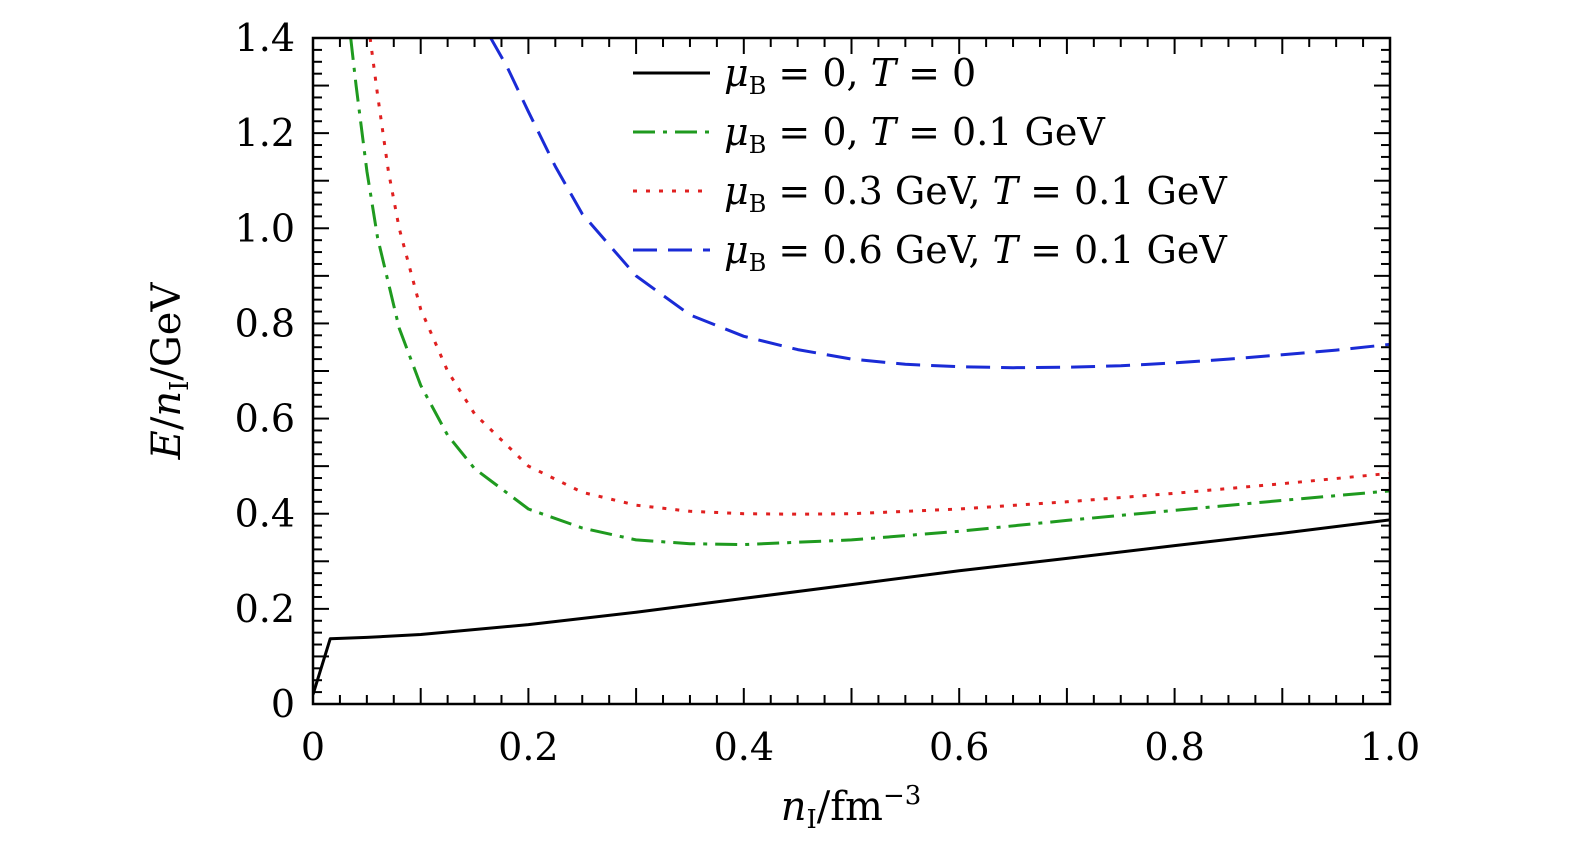 Image resolution: width=1575 pixels, height=856 pixels. Describe the element at coordinates (914, 134) in the screenshot. I see `legend-label-2: μB = 0, T = 0.1 GeV` at that location.